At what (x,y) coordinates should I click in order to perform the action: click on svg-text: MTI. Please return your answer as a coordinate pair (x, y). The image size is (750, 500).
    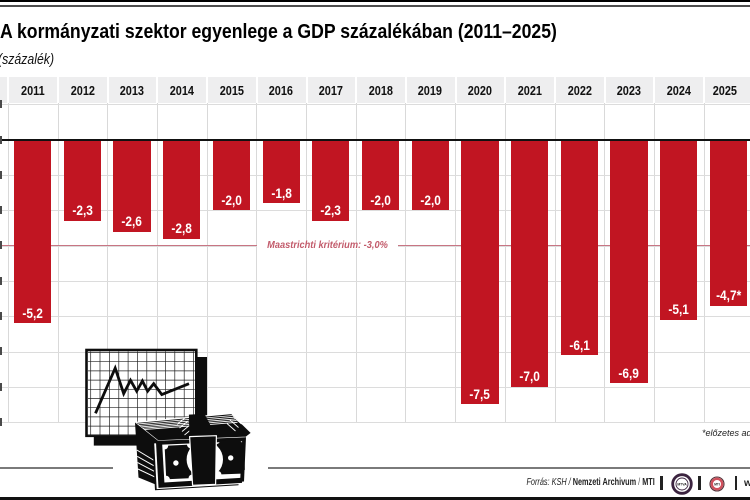
    Looking at the image, I should click on (717, 484).